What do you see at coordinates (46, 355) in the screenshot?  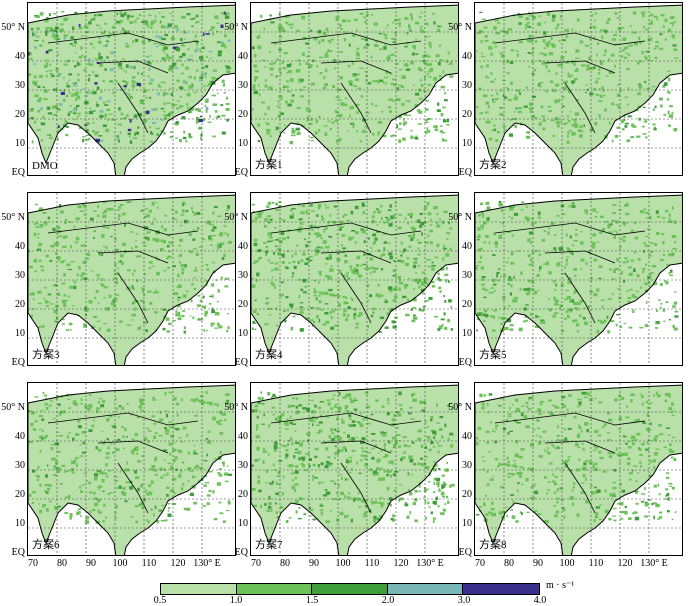 I see `panel-label: 方案3` at bounding box center [46, 355].